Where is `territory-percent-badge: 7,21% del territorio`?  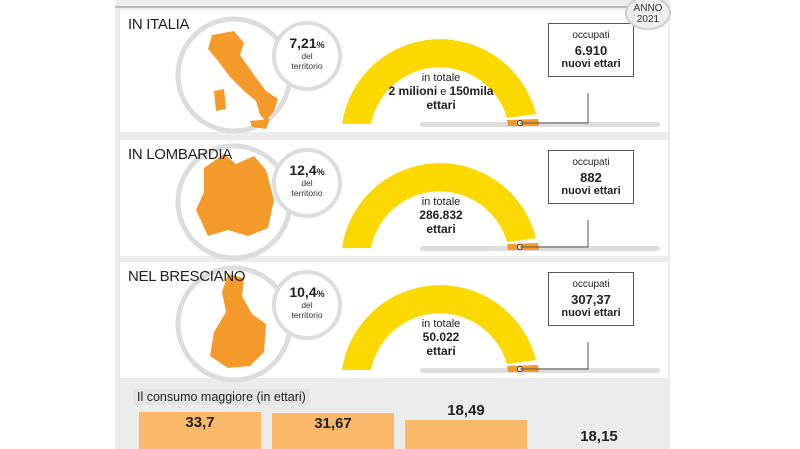 territory-percent-badge: 7,21% del territorio is located at coordinates (307, 56).